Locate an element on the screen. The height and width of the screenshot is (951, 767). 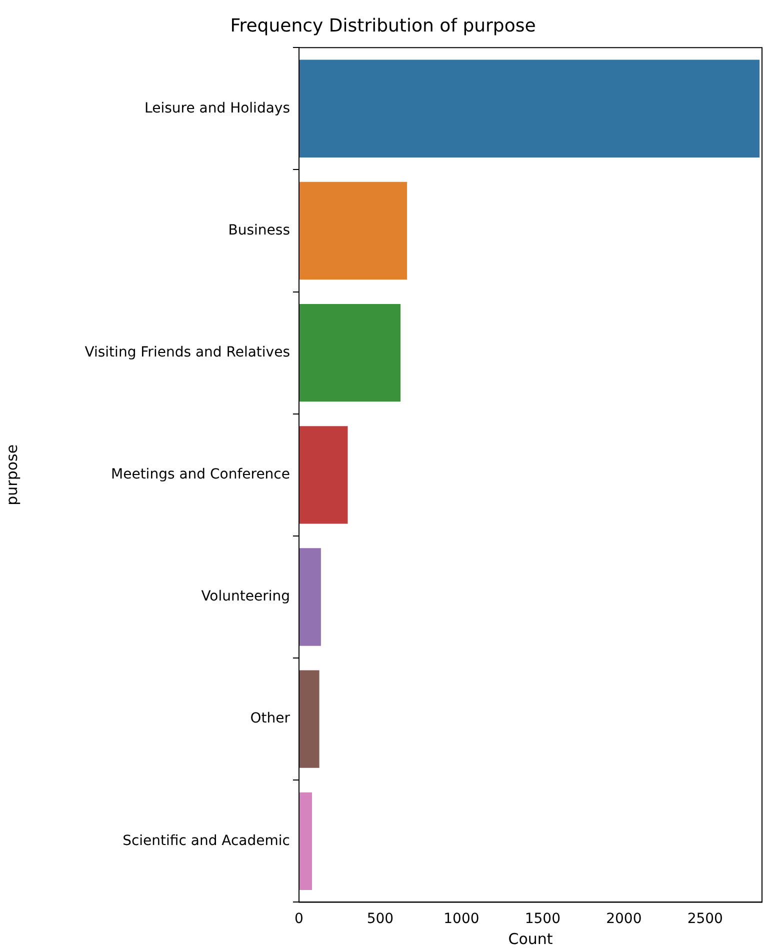
x-tick-label: 500 is located at coordinates (380, 919).